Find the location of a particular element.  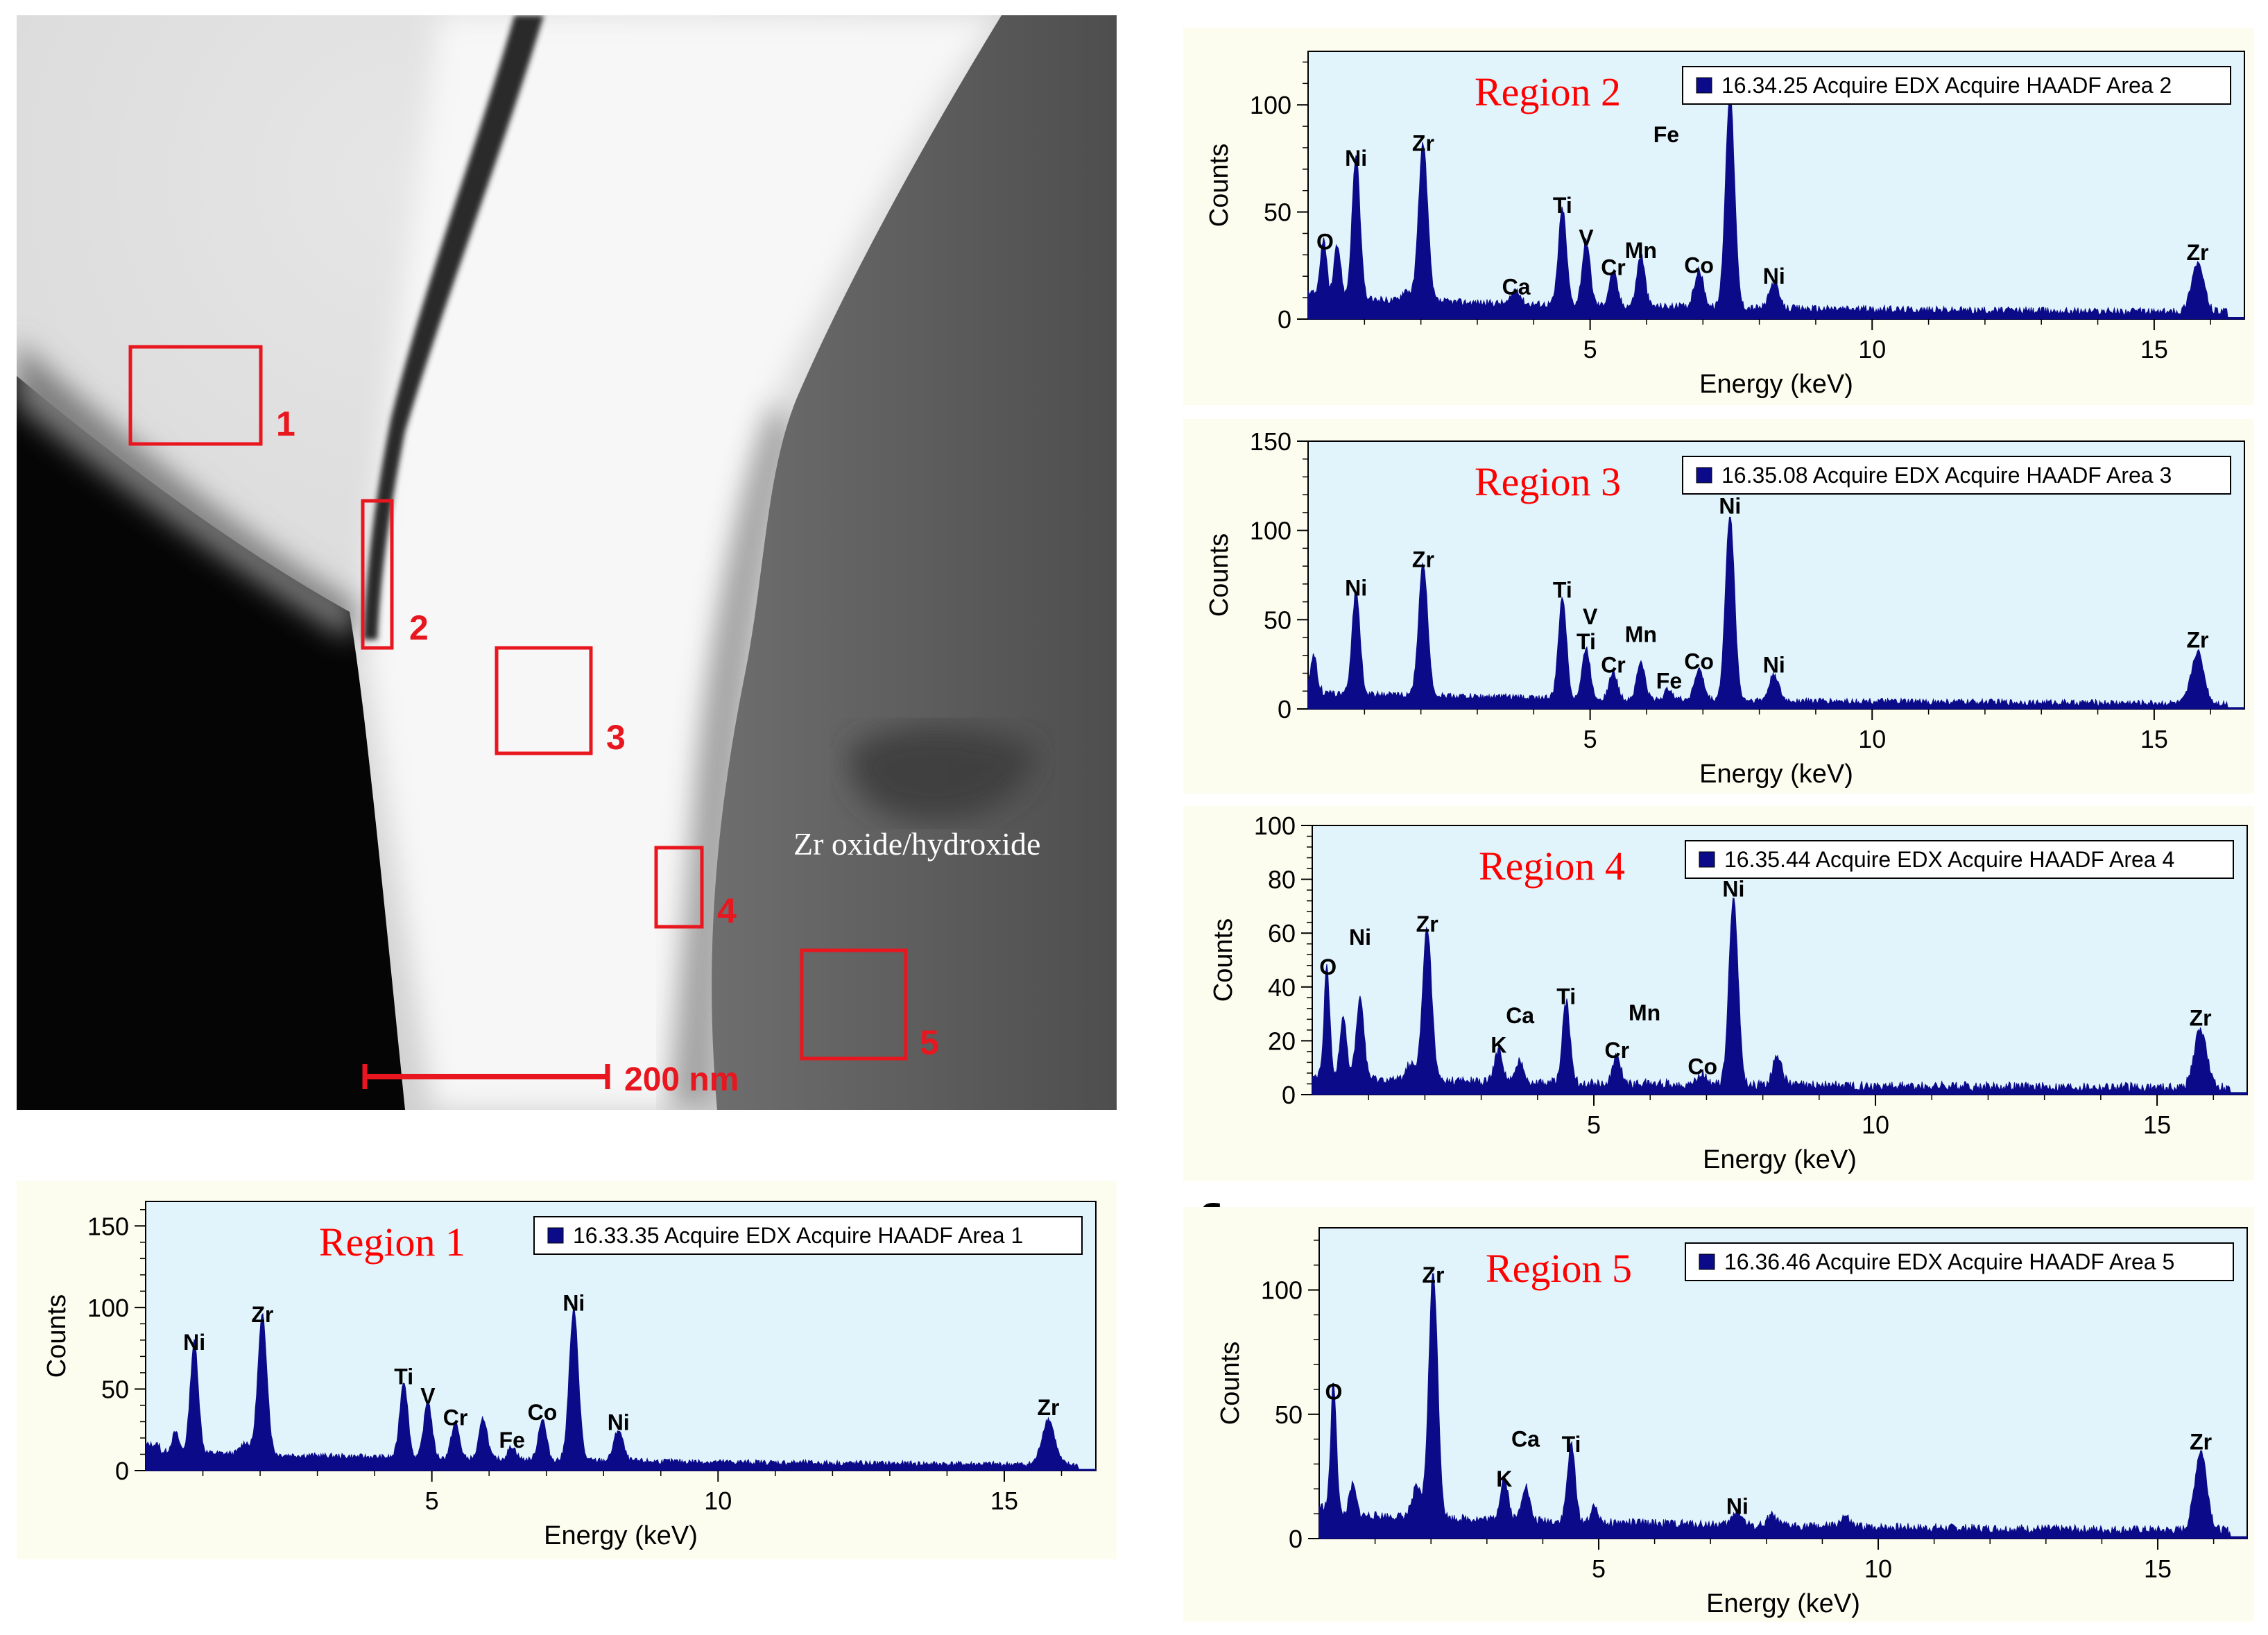

zr-oxide-annotation: Zr oxide/hydroxide is located at coordinates (916, 844).